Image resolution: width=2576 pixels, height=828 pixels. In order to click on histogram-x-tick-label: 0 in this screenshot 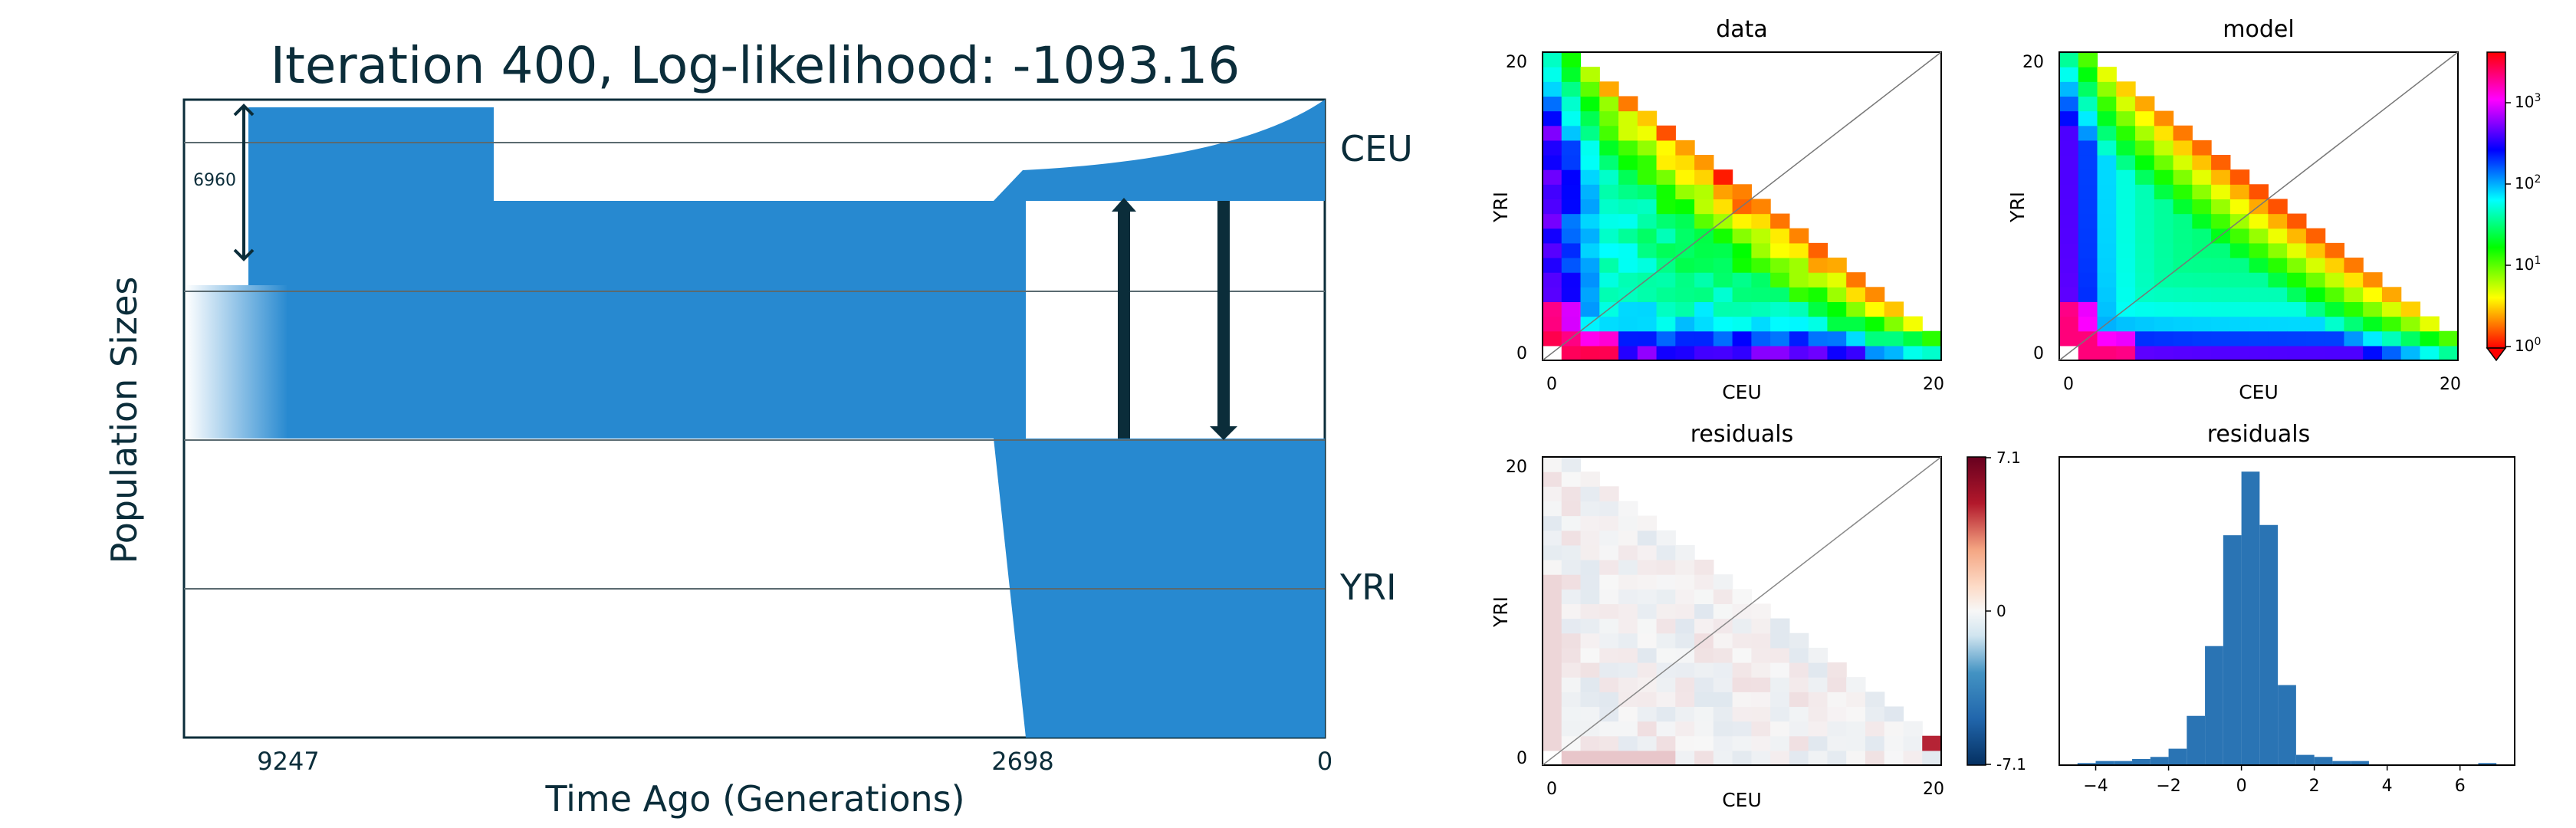, I will do `click(2241, 786)`.